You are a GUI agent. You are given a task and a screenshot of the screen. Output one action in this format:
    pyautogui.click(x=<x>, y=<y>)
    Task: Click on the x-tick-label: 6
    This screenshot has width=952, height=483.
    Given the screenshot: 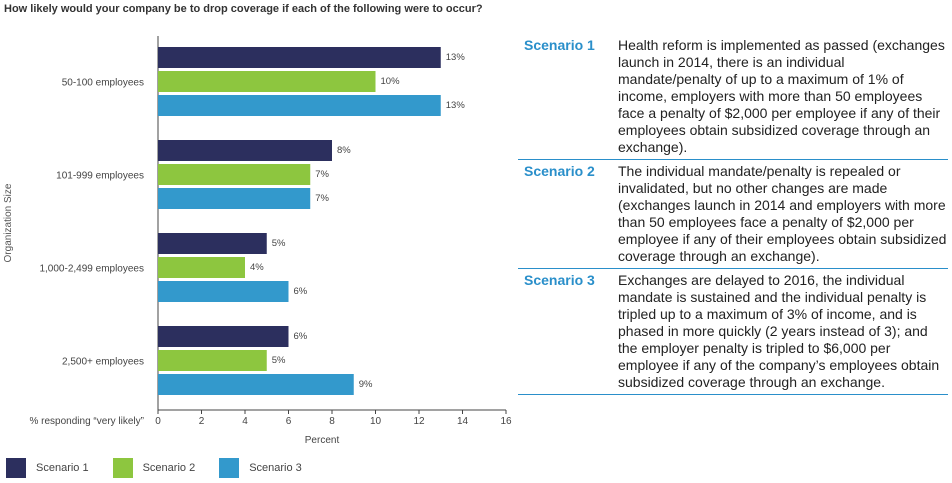 What is the action you would take?
    pyautogui.click(x=289, y=421)
    